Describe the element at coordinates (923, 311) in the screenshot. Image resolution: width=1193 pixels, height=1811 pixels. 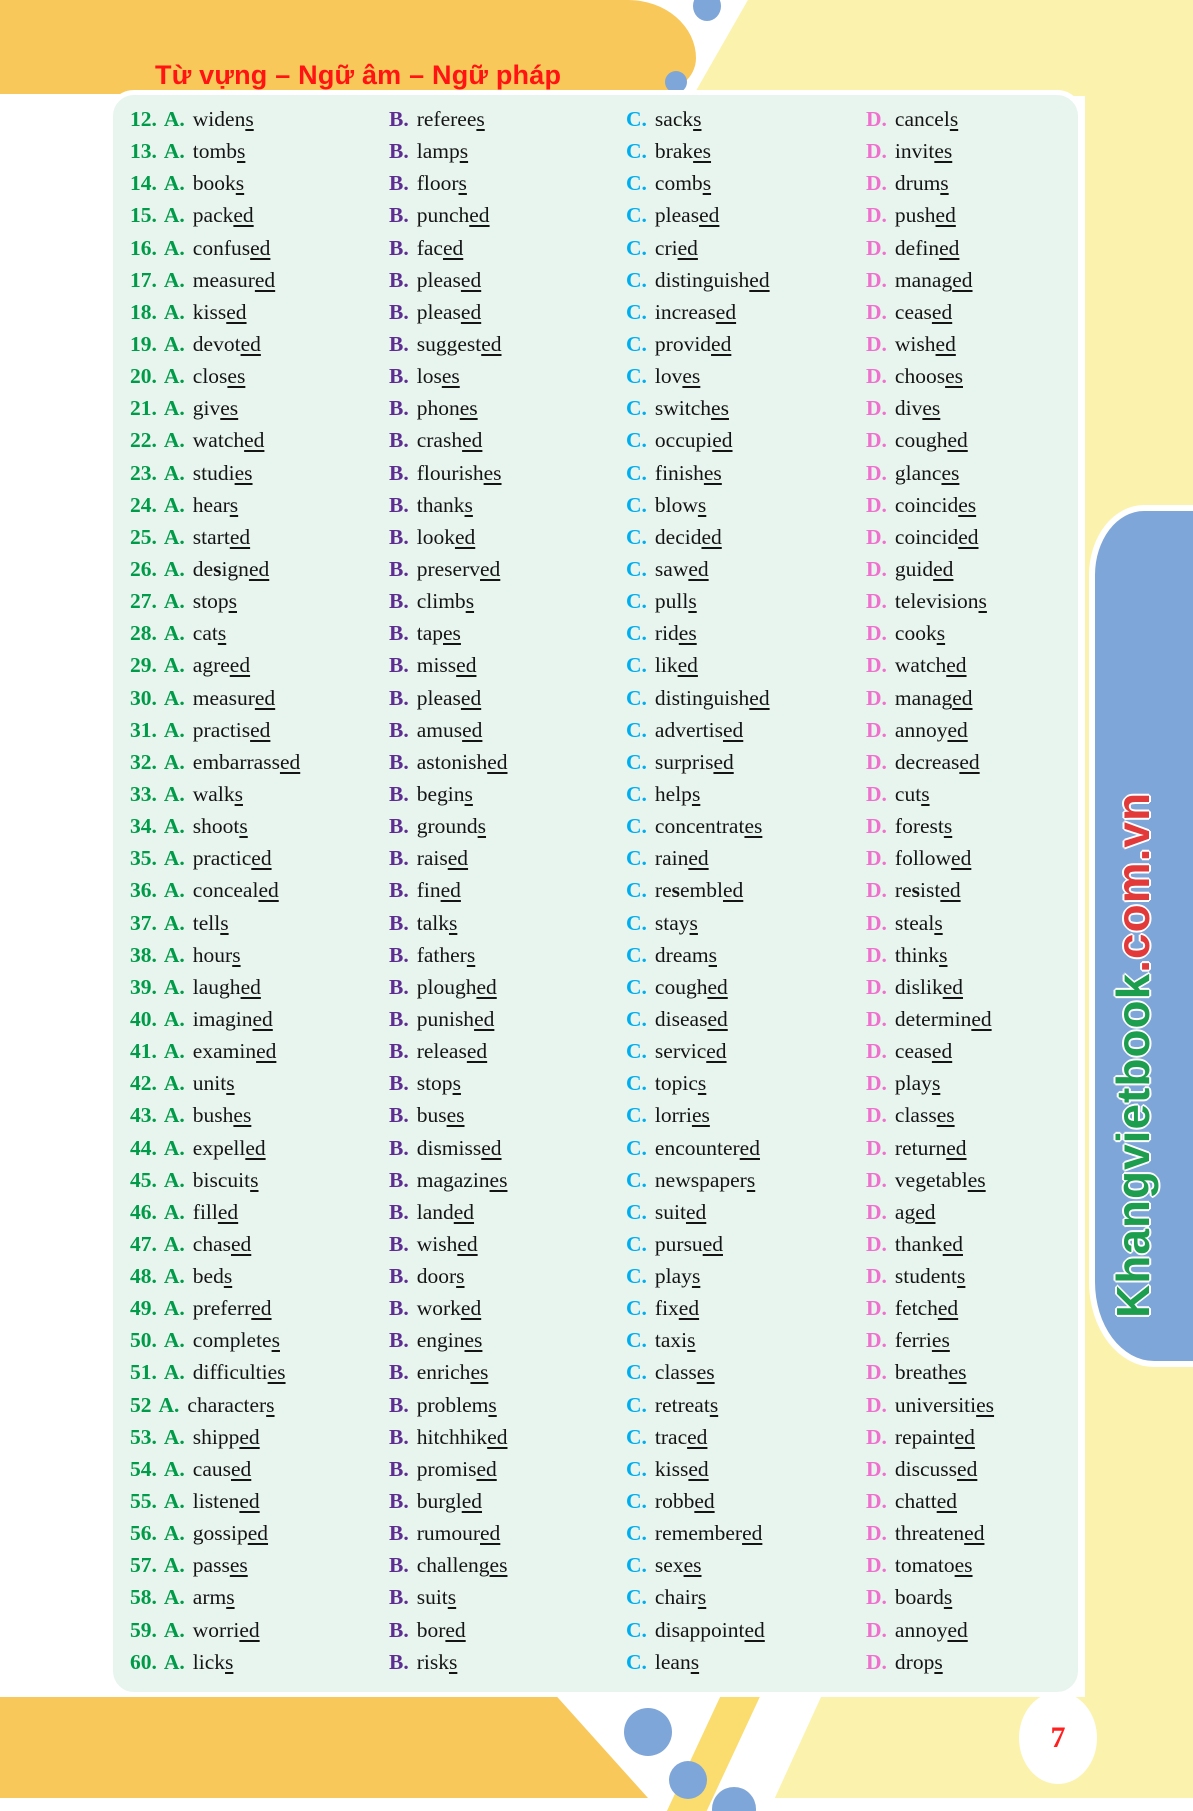
I see `option-word: ceased` at that location.